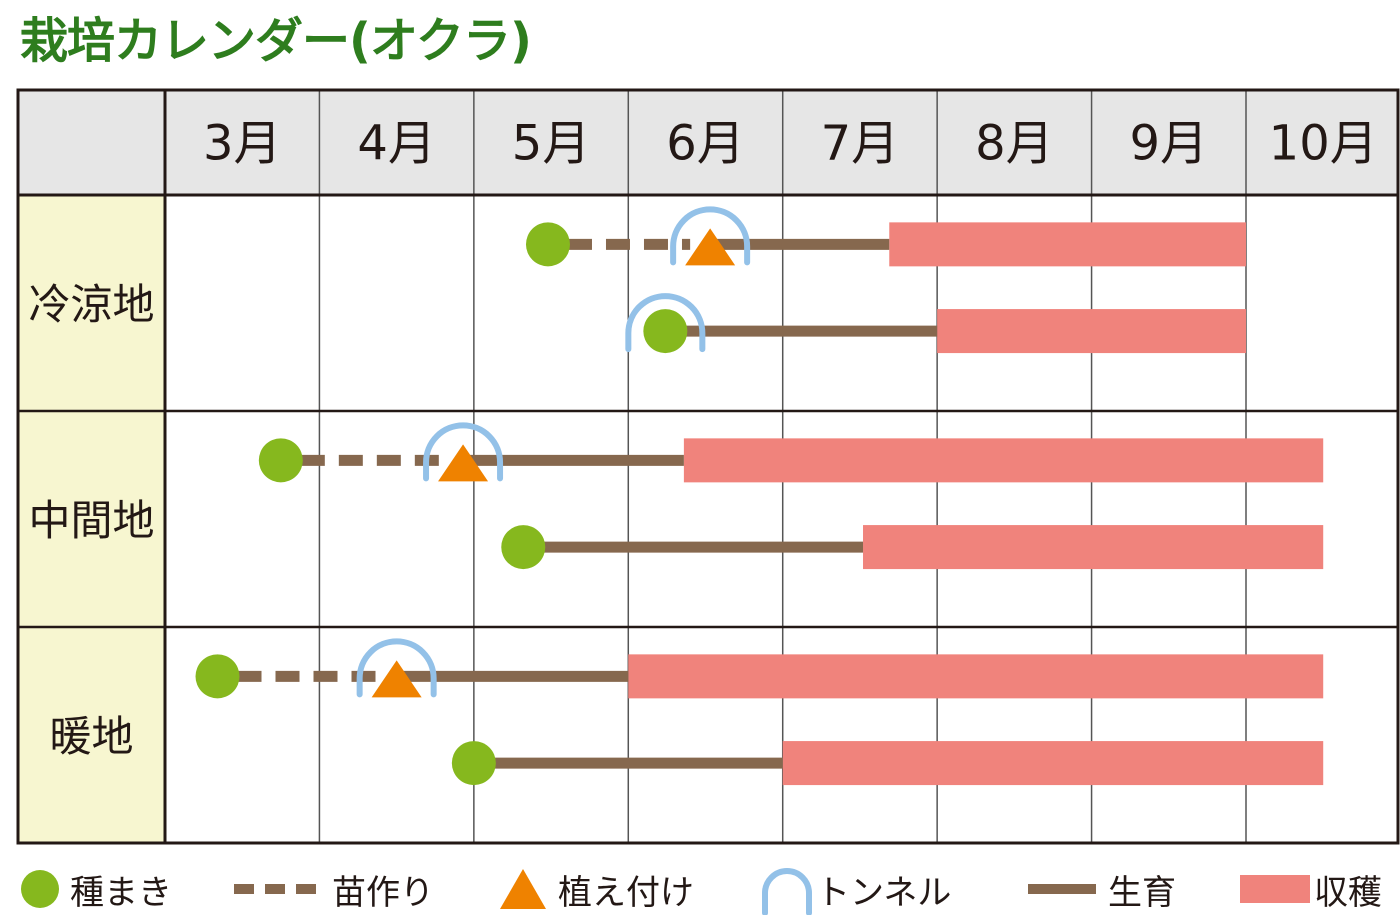  Describe the element at coordinates (277, 889) in the screenshot. I see `seedling-dashed-line-icon` at that location.